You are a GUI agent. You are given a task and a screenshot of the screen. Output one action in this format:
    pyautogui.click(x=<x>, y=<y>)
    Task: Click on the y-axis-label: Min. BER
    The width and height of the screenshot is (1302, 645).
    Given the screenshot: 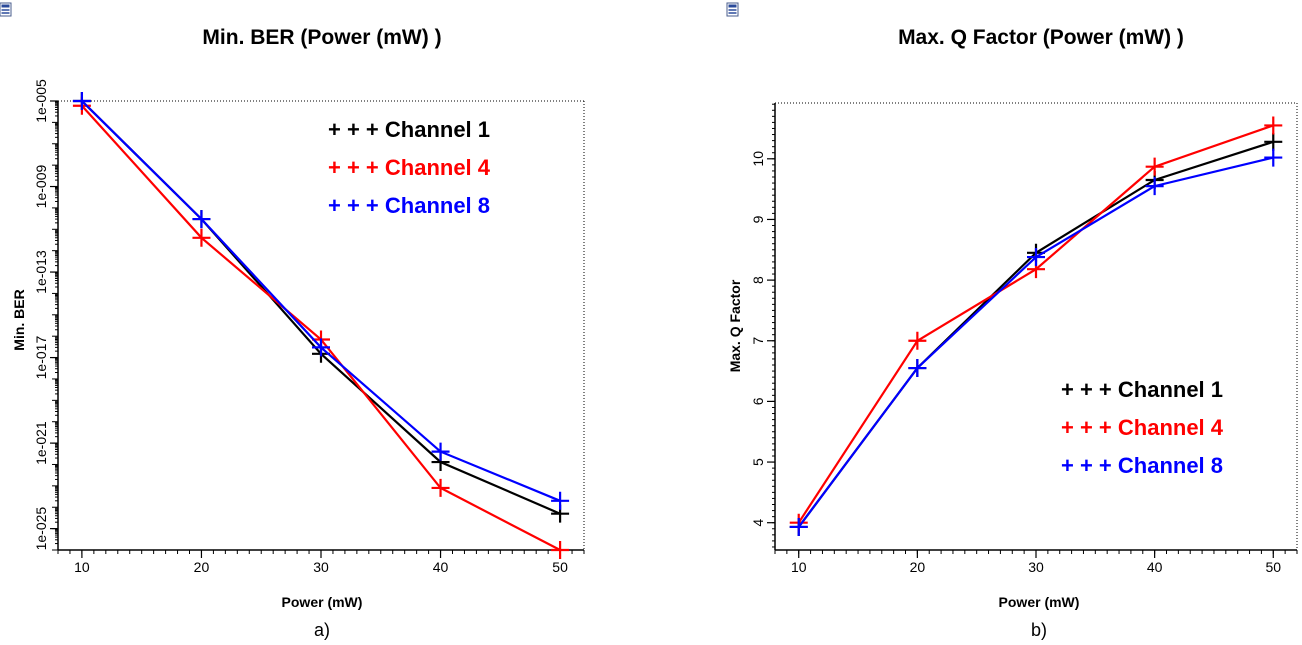 What is the action you would take?
    pyautogui.click(x=19, y=319)
    